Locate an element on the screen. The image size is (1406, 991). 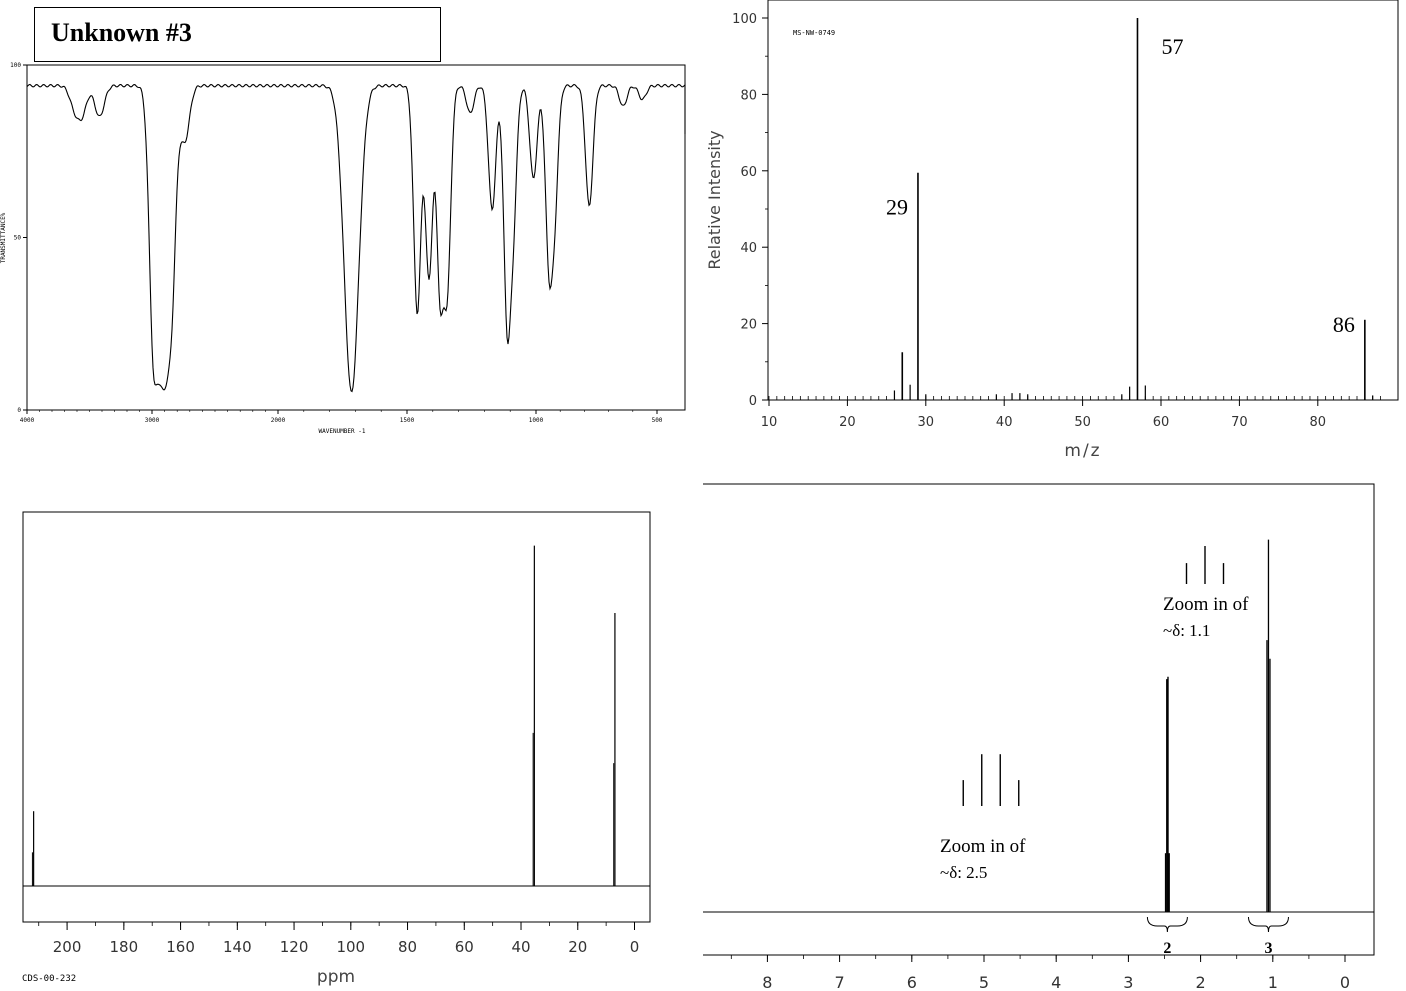
c13-x-tick-label: 60 is located at coordinates (464, 947).